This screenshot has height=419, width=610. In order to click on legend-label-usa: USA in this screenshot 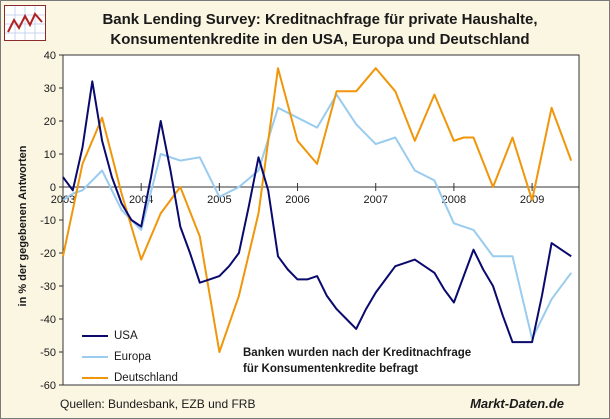, I will do `click(126, 335)`.